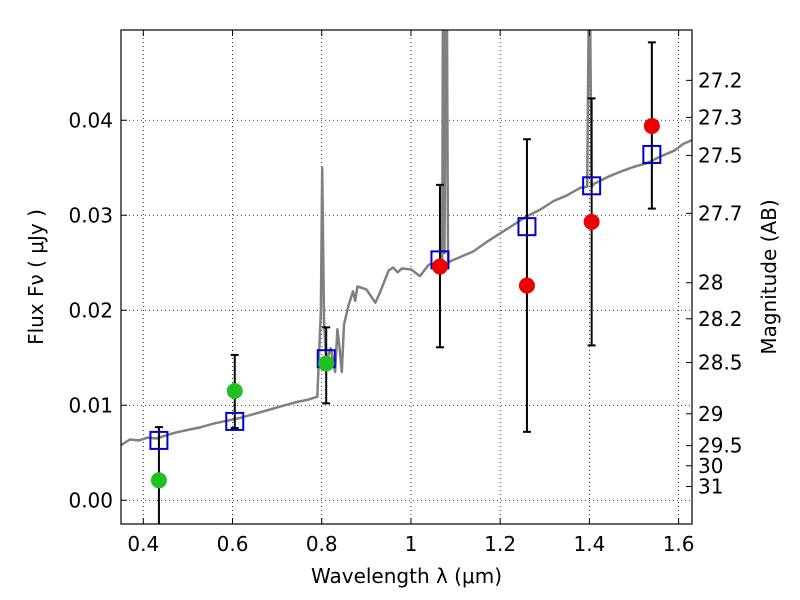 Image resolution: width=800 pixels, height=600 pixels. Describe the element at coordinates (90, 310) in the screenshot. I see `y-tick-label: 0.02` at that location.